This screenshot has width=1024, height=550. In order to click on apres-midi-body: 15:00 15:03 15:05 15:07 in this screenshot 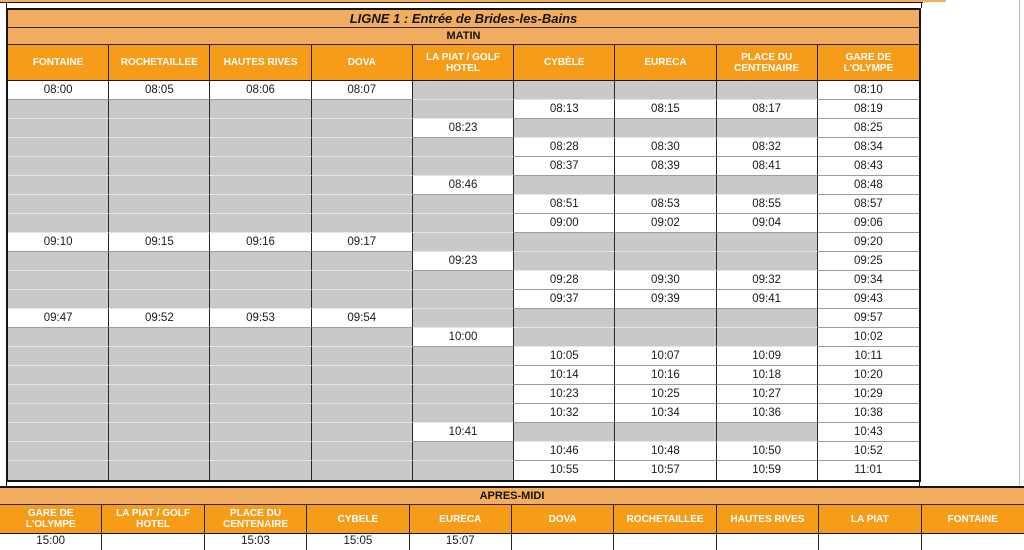, I will do `click(512, 542)`.